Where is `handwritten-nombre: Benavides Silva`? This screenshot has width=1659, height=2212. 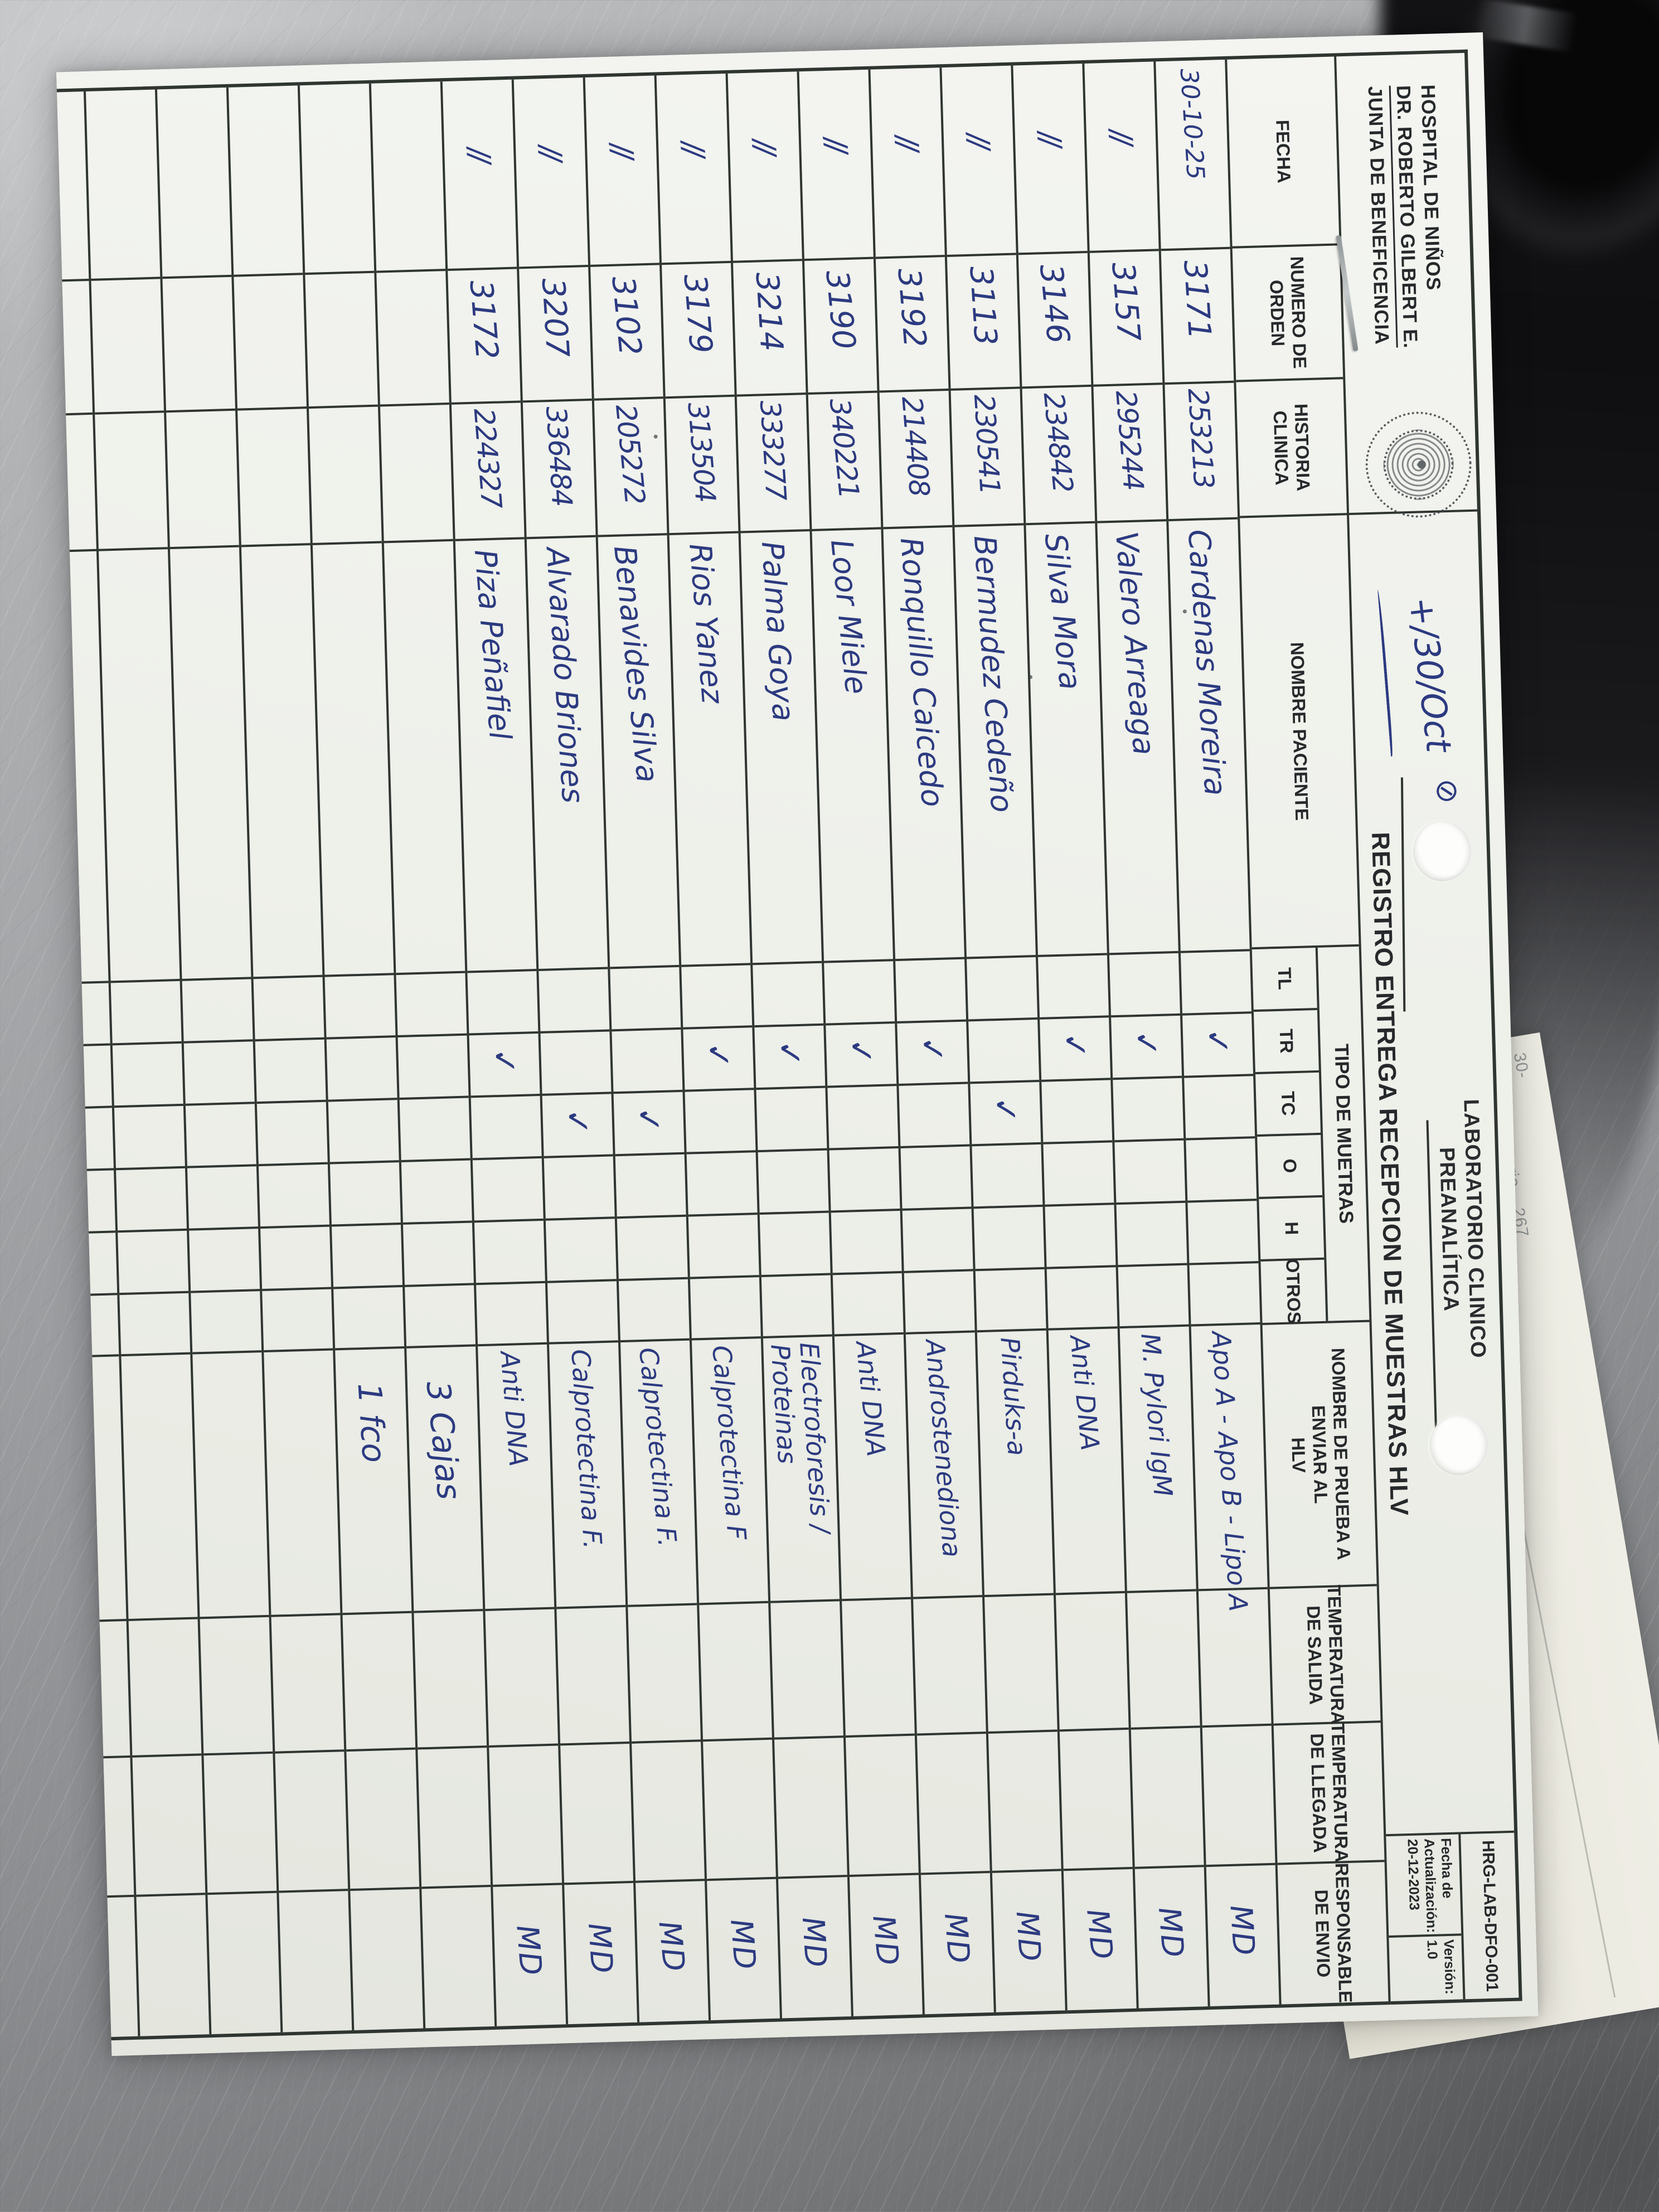
handwritten-nombre: Benavides Silva is located at coordinates (636, 664).